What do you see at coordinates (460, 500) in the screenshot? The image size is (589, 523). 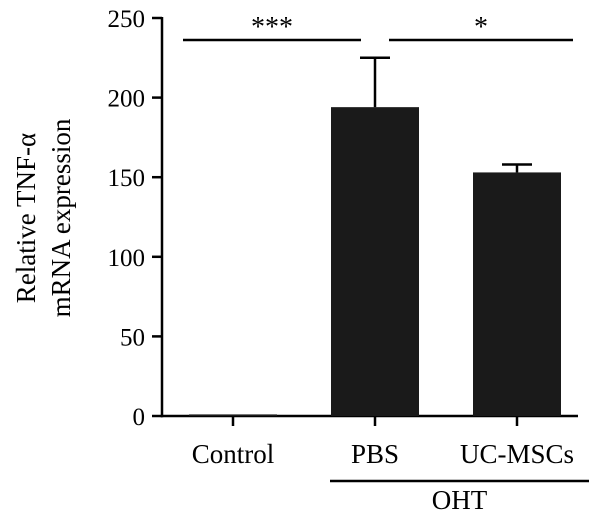 I see `group-label: OHT` at bounding box center [460, 500].